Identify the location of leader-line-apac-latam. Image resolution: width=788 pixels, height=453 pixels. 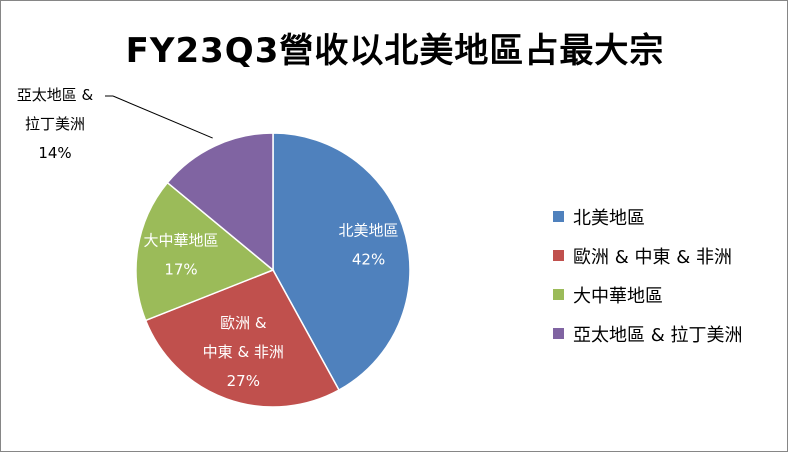
(162, 117).